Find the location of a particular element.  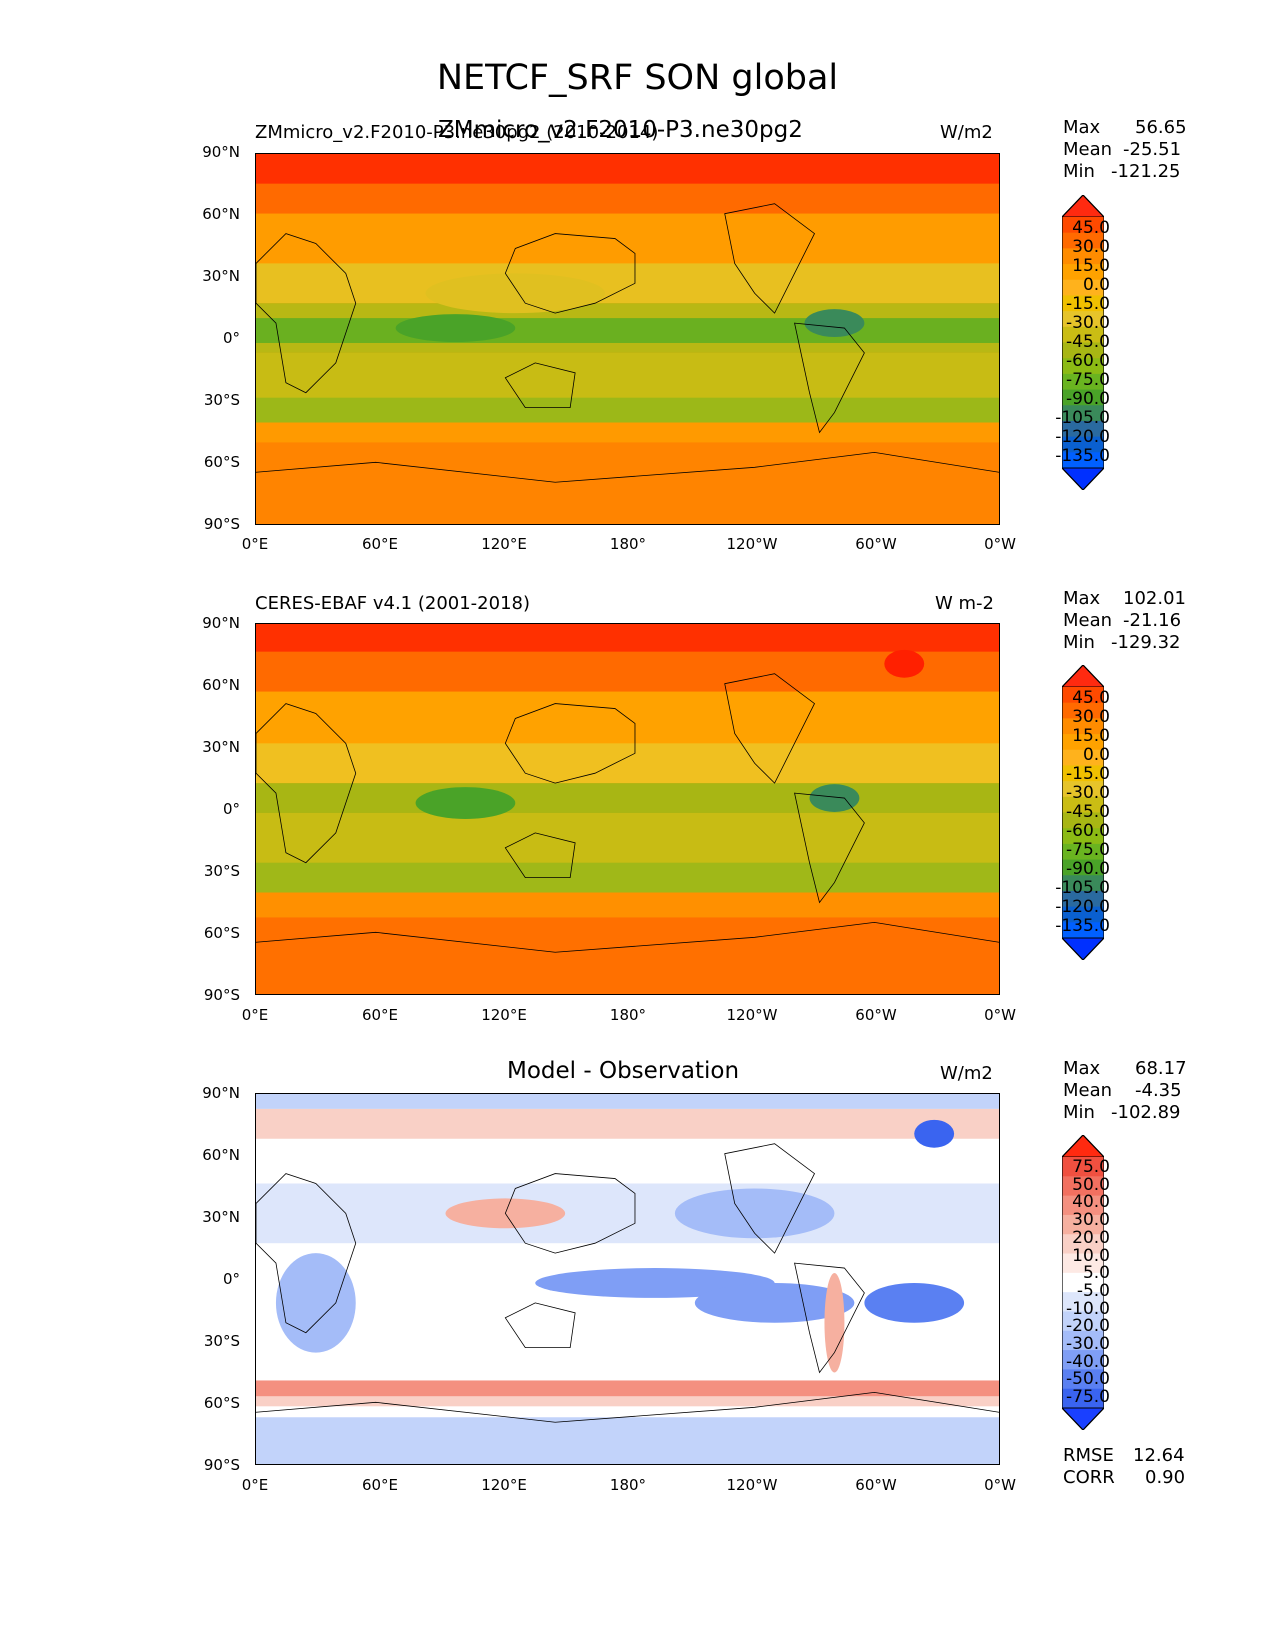

colorbar-tick-label: -105.0 is located at coordinates (1082, 418).